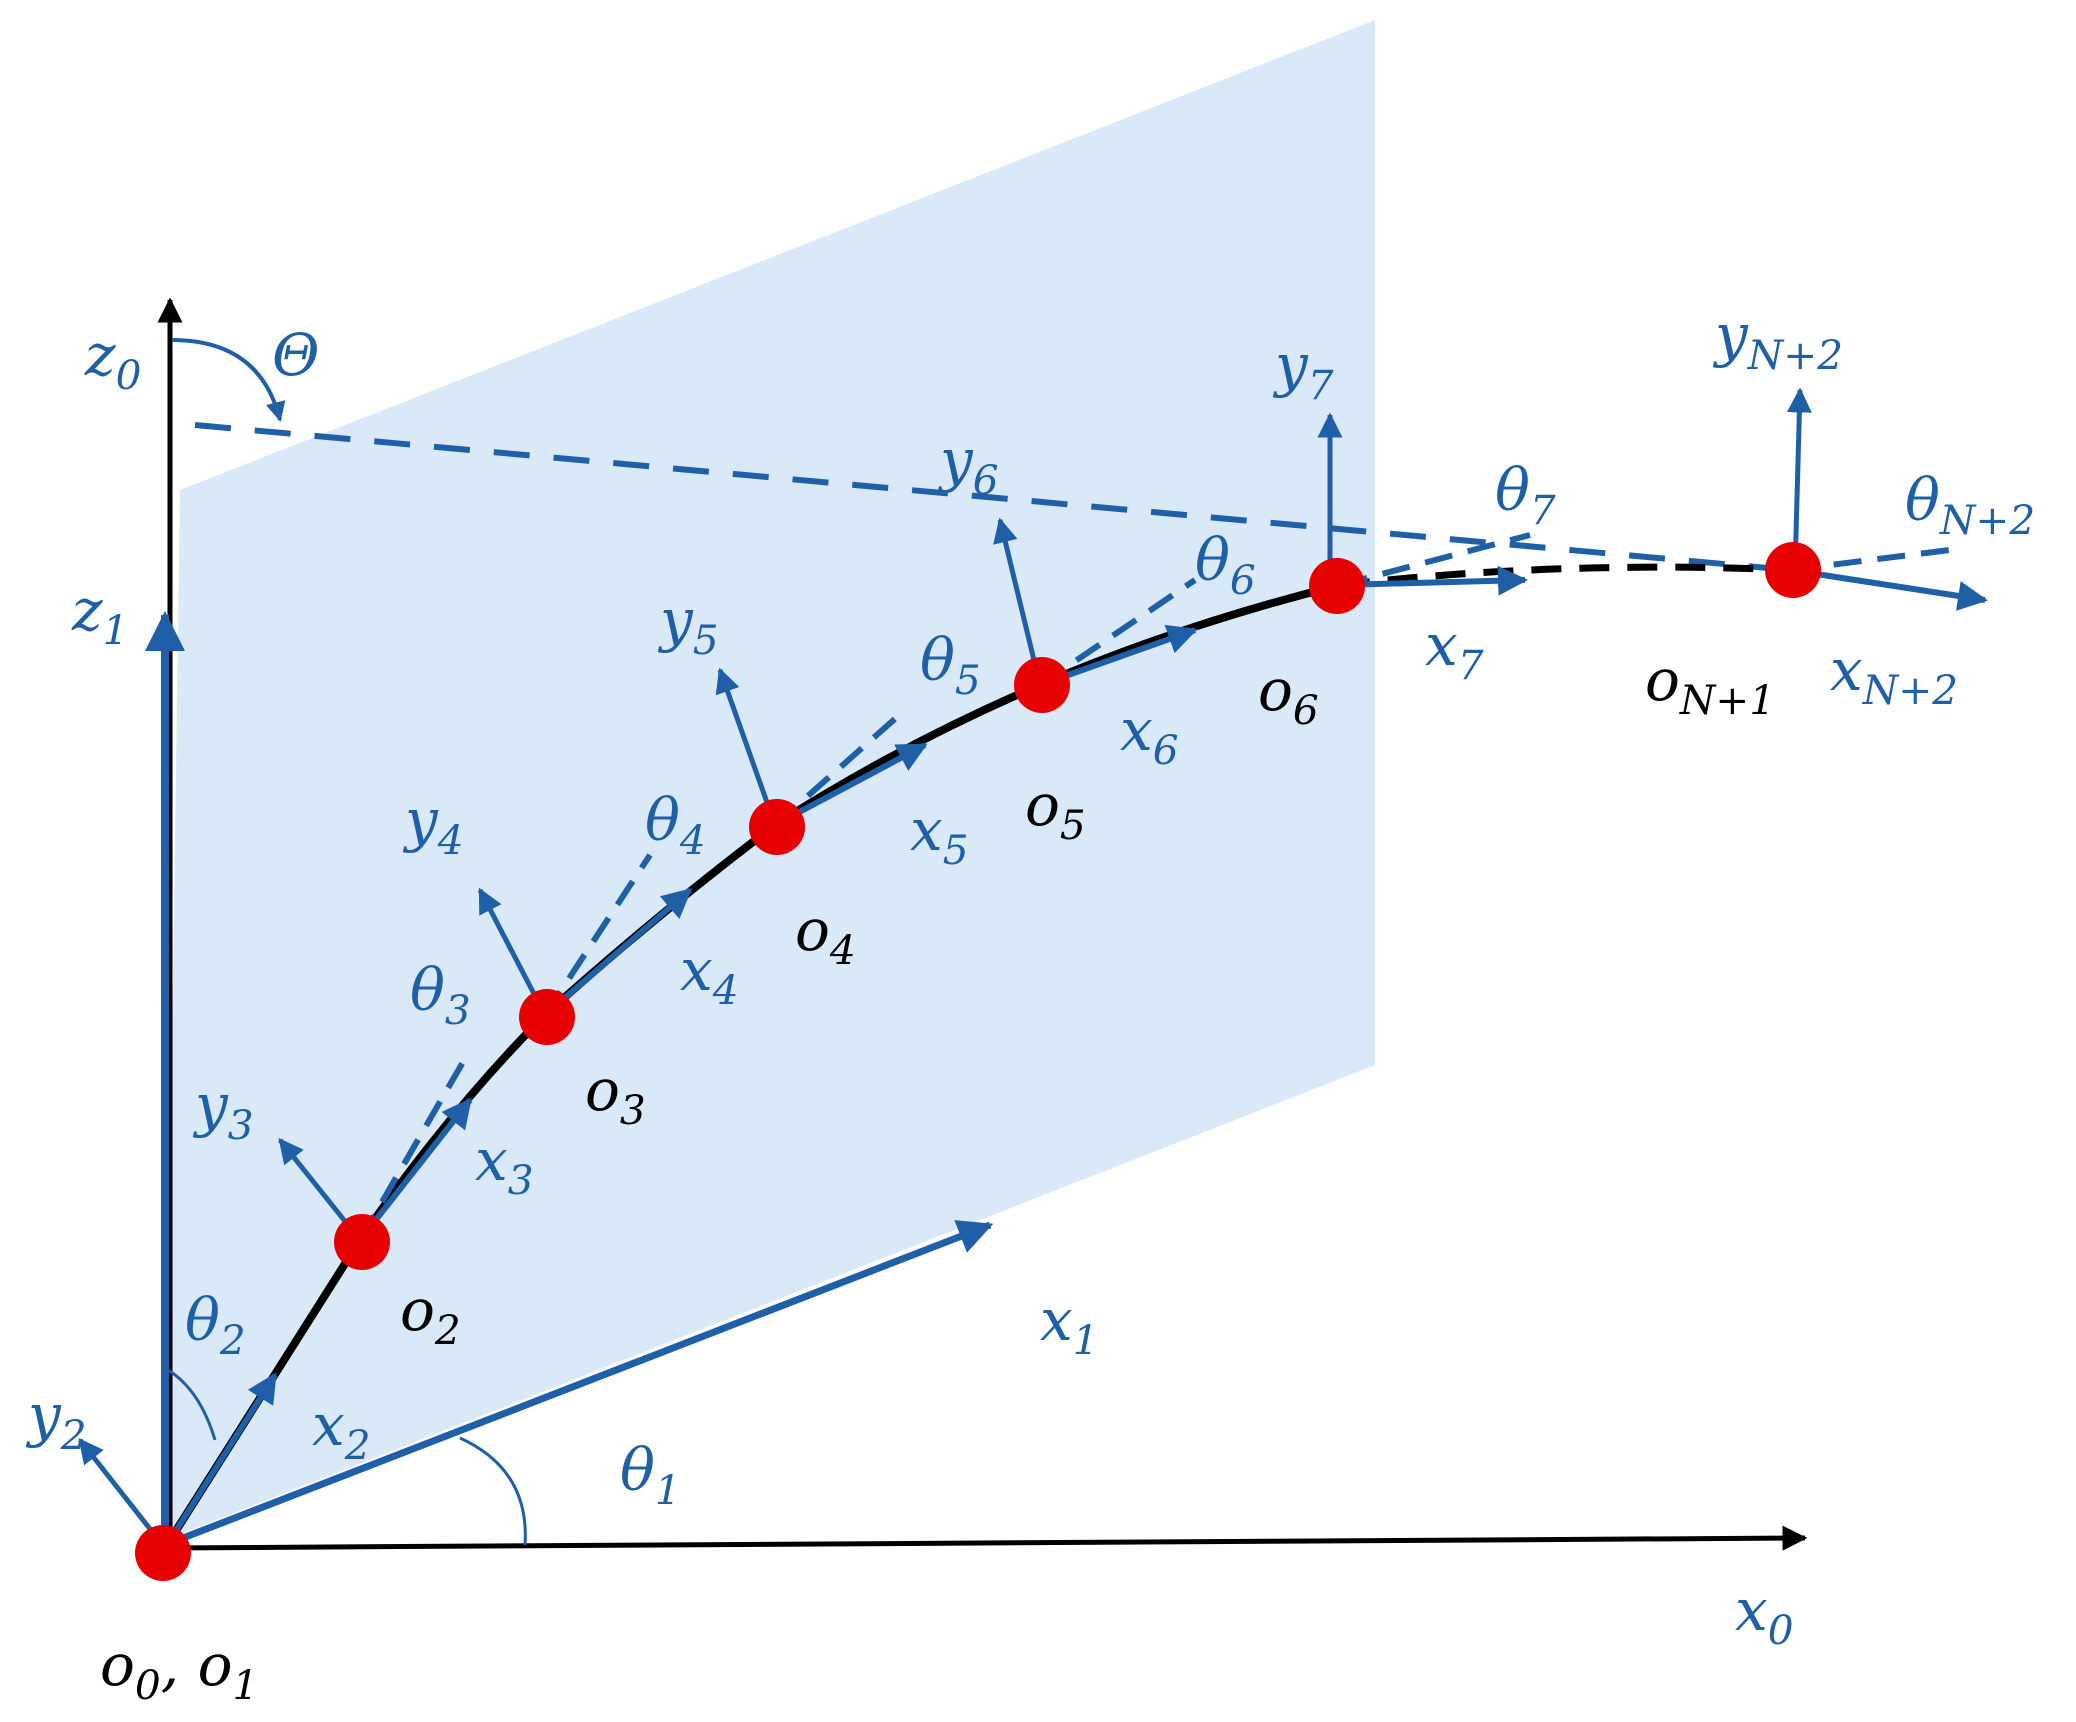 The height and width of the screenshot is (1722, 2076). Describe the element at coordinates (1970, 505) in the screenshot. I see `label-thetaN2: θN+2` at that location.